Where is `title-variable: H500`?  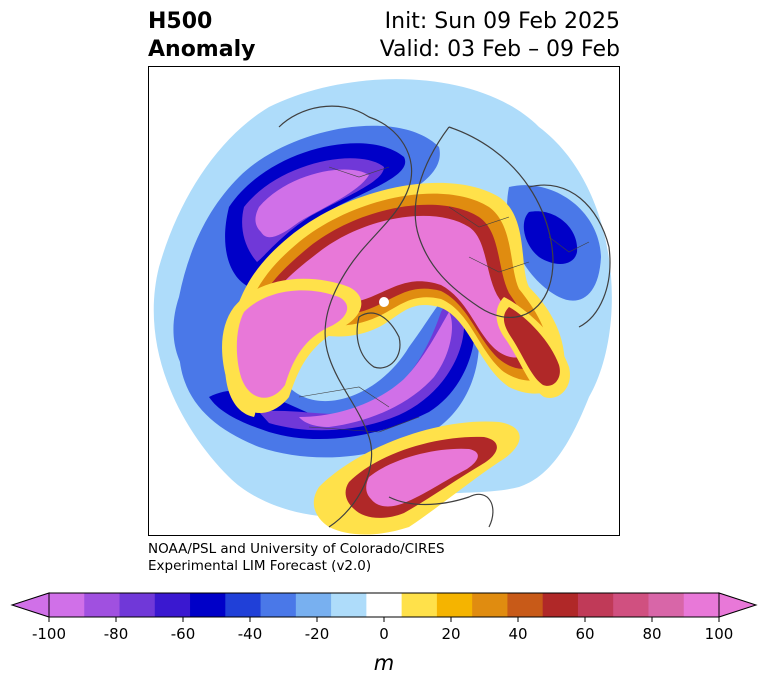 title-variable: H500 is located at coordinates (180, 21).